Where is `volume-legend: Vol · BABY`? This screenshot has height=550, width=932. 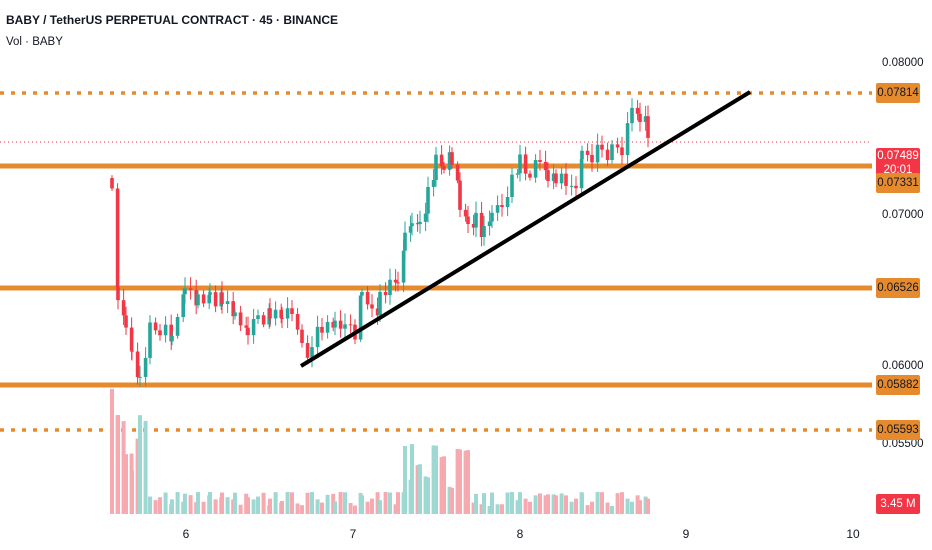 volume-legend: Vol · BABY is located at coordinates (34, 42).